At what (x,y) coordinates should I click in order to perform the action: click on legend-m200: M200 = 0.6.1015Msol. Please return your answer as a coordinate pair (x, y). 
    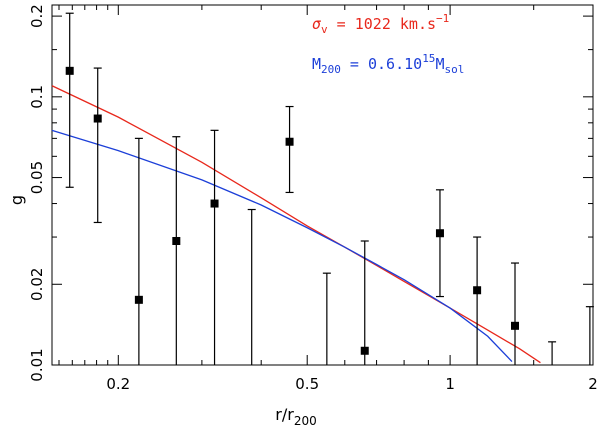
    Looking at the image, I should click on (388, 64).